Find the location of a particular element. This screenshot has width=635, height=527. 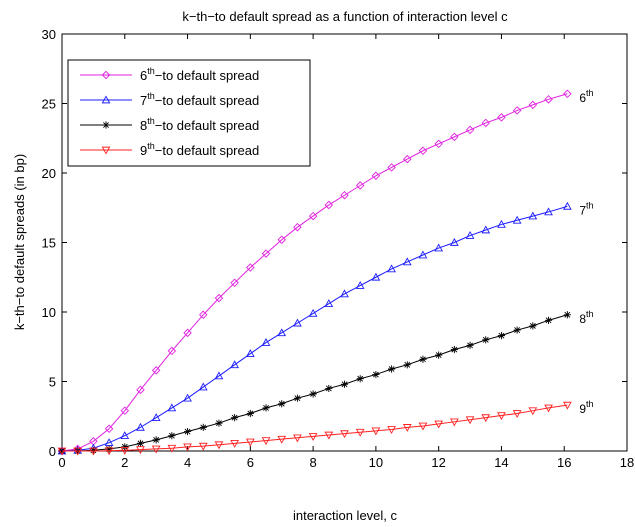

series-line is located at coordinates (315, 428).